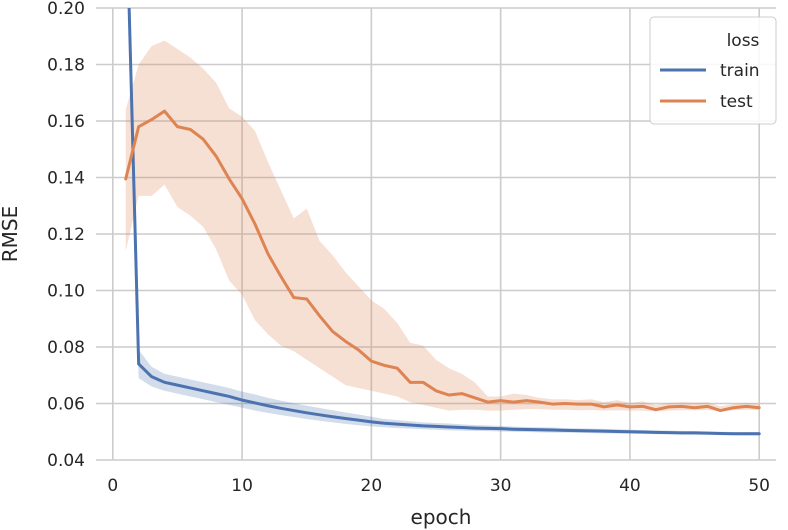  Describe the element at coordinates (501, 486) in the screenshot. I see `x-tick-label: 30` at that location.